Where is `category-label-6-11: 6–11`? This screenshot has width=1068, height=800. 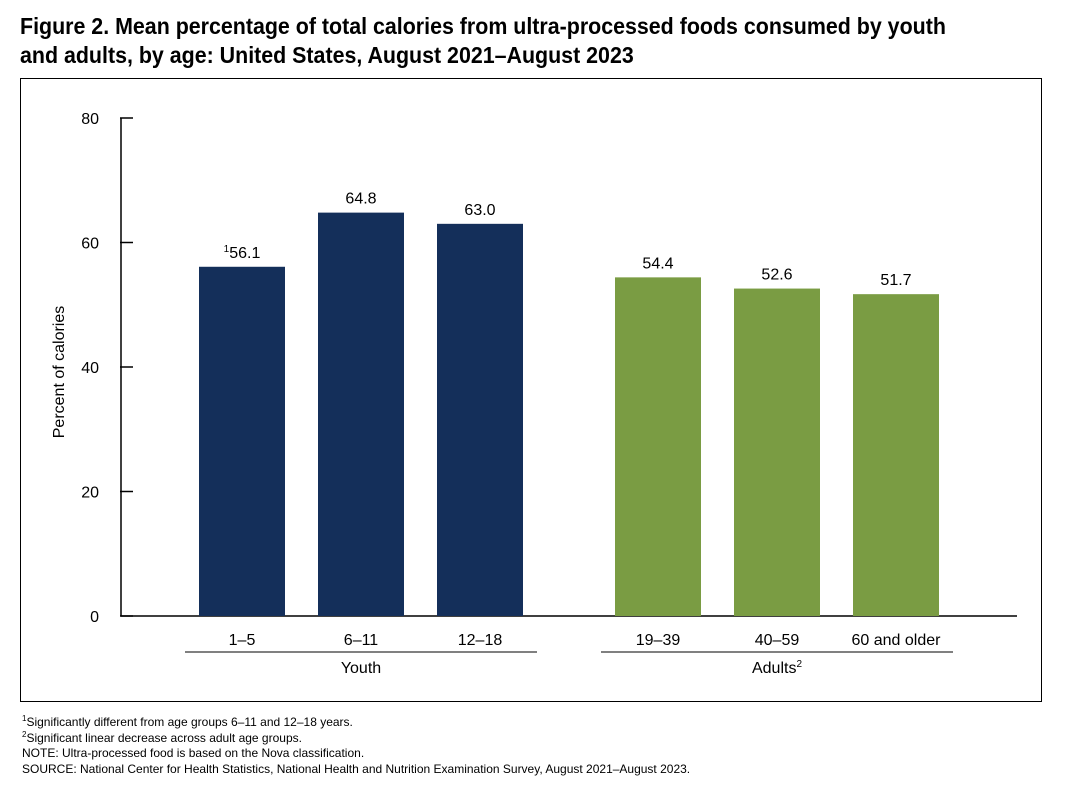 category-label-6-11: 6–11 is located at coordinates (361, 640).